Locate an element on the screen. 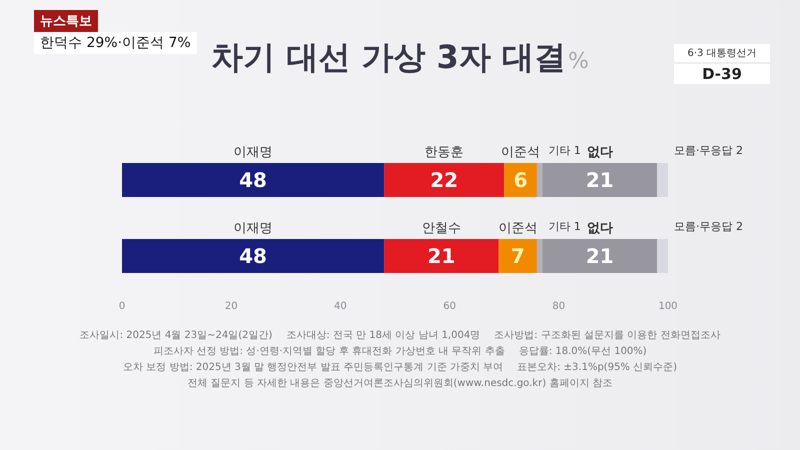  text: 피조사자 선정 방법: 성·연령·지역별 할당 후 휴대전화 가상번호 내 무작위 추출 is located at coordinates (329, 351).